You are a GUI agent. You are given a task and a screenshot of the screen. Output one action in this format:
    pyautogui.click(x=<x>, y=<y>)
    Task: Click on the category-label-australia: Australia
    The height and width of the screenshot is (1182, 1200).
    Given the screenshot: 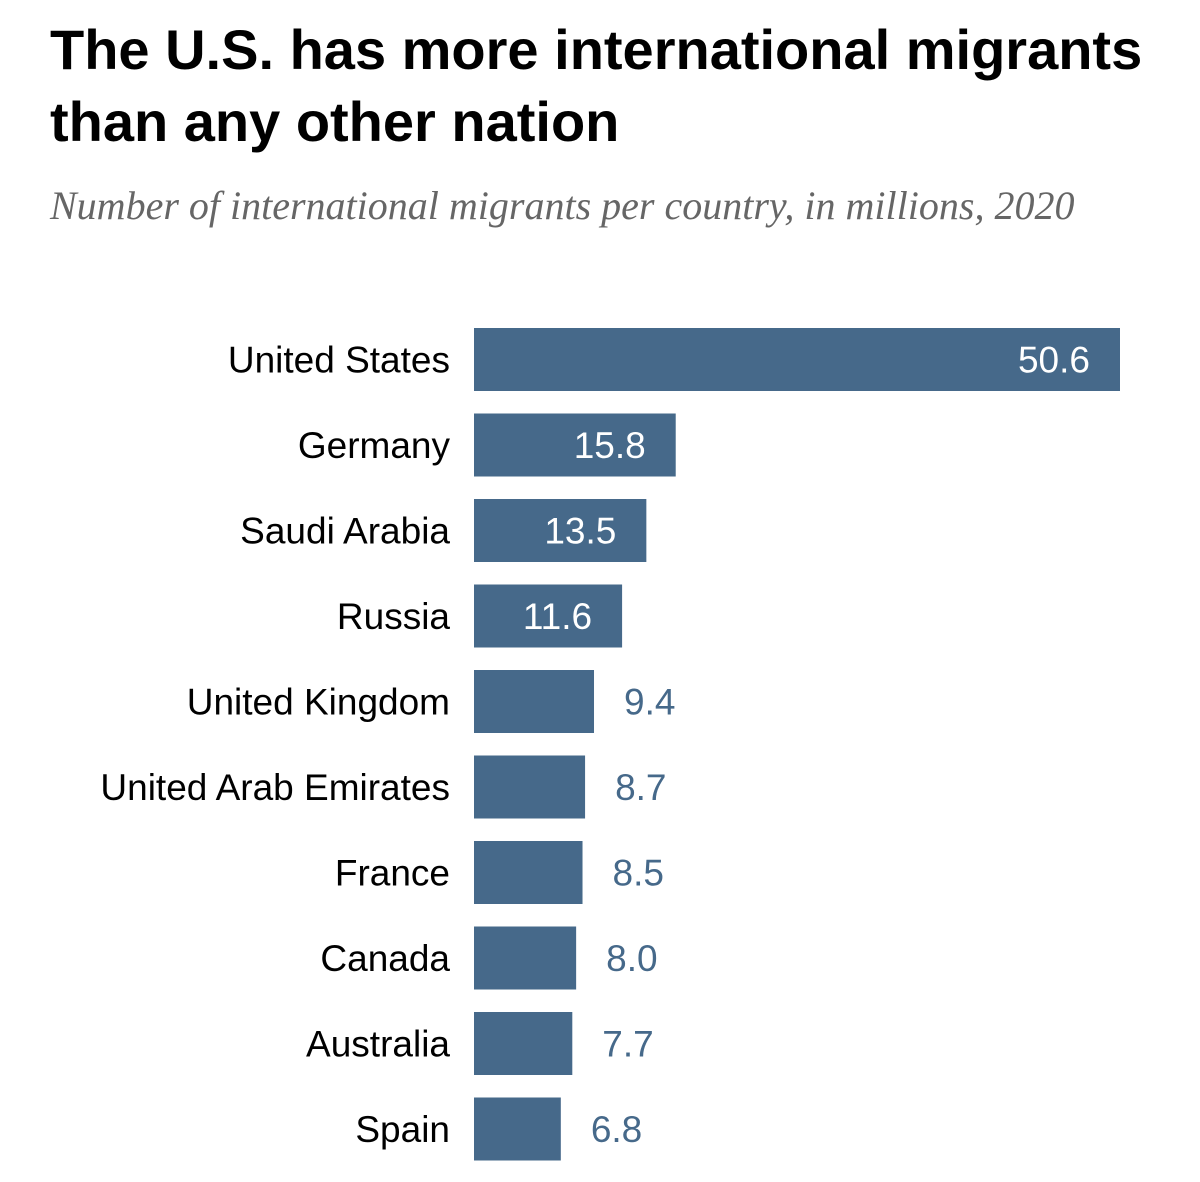 What is the action you would take?
    pyautogui.click(x=378, y=1044)
    